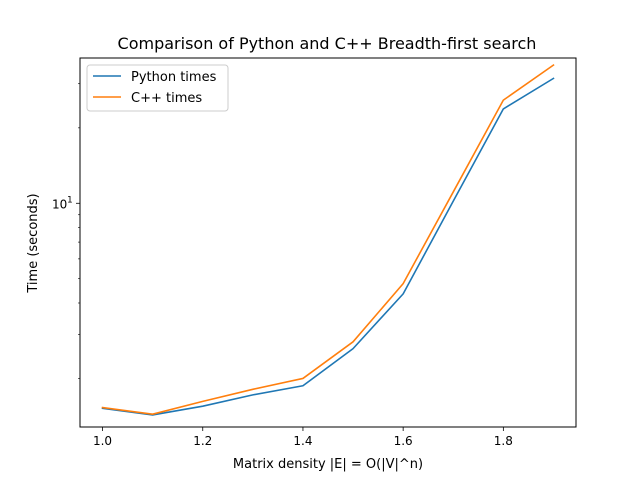  Describe the element at coordinates (166, 98) in the screenshot. I see `legend-label-cpp: C++ times` at that location.